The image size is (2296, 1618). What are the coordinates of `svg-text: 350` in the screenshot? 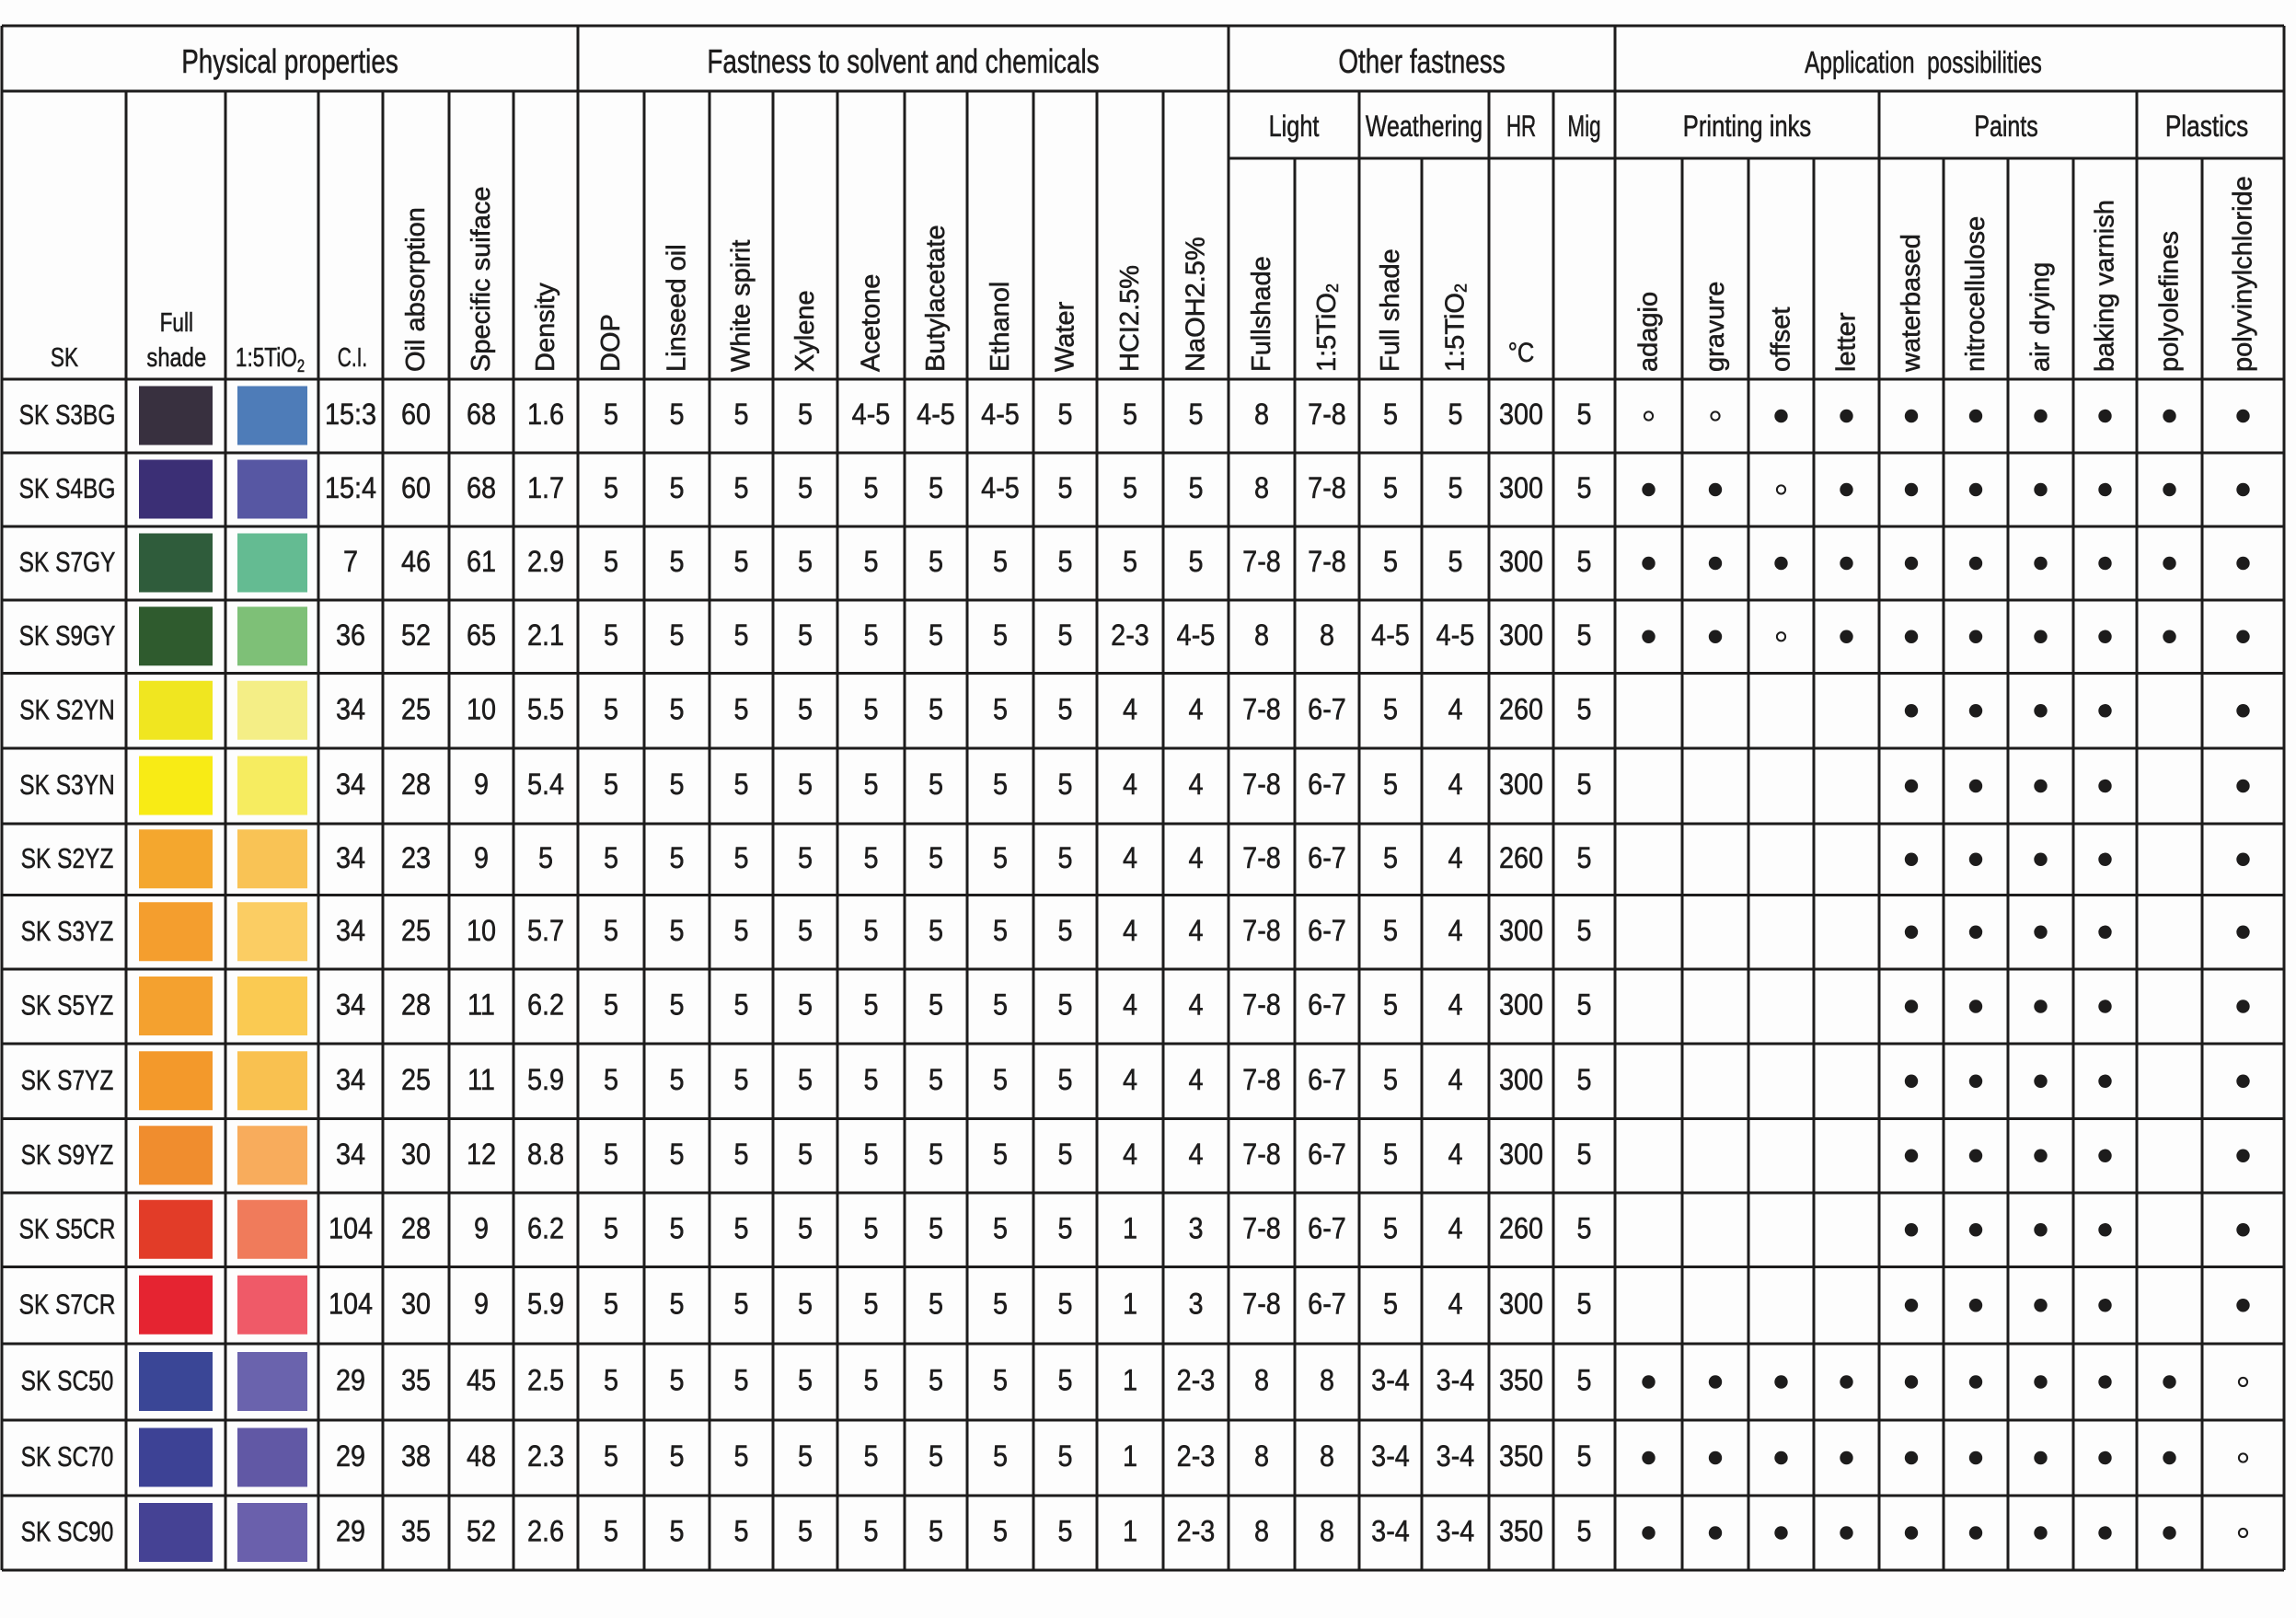 It's located at (1521, 1380).